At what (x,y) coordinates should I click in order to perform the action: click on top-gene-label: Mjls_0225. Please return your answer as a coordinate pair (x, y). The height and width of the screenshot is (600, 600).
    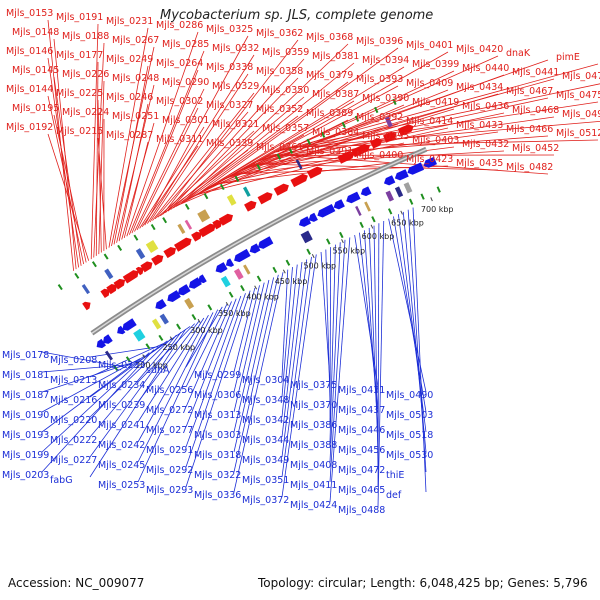
    Looking at the image, I should click on (79, 93).